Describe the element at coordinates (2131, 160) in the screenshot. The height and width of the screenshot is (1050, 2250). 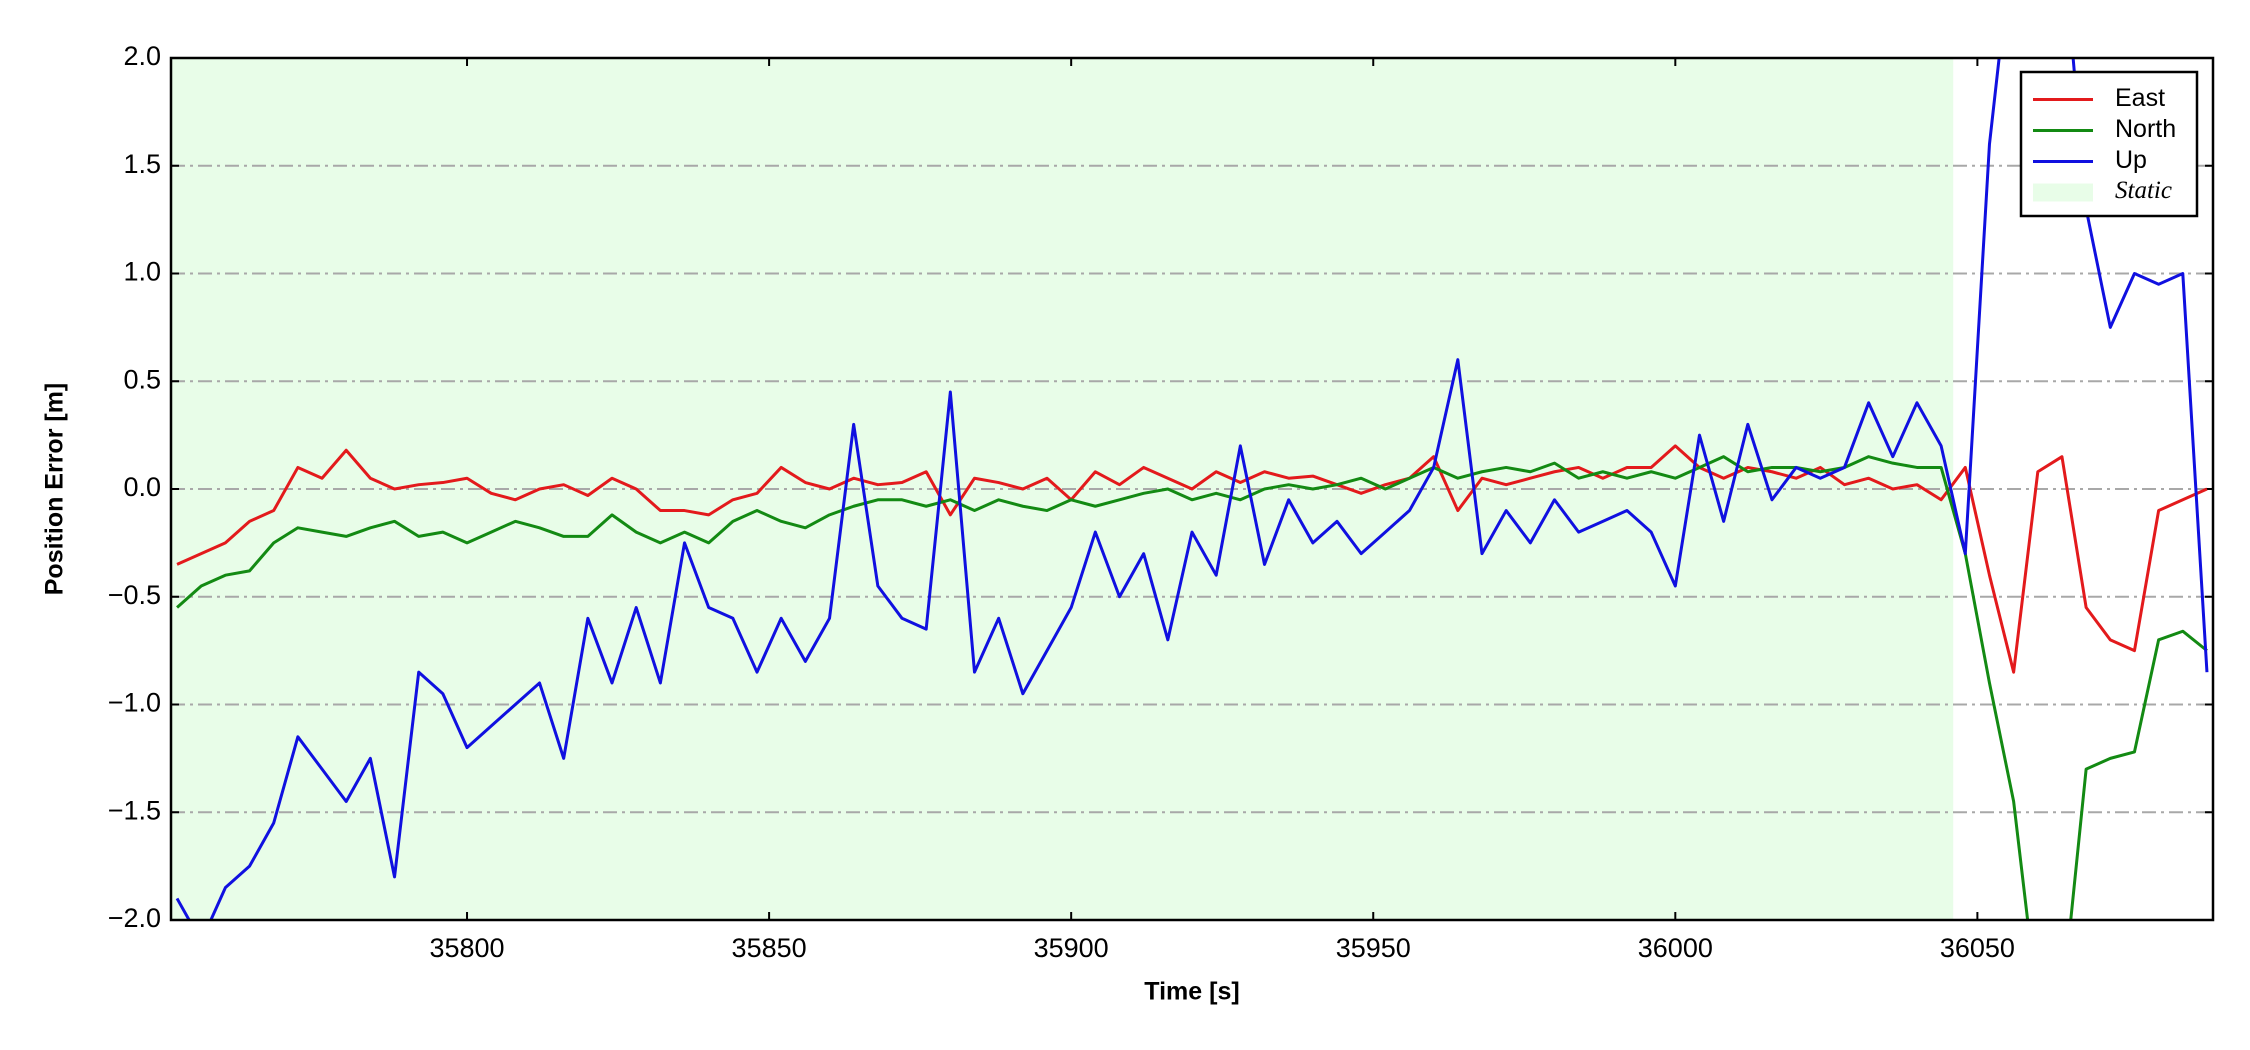
I see `legend-label: Up` at that location.